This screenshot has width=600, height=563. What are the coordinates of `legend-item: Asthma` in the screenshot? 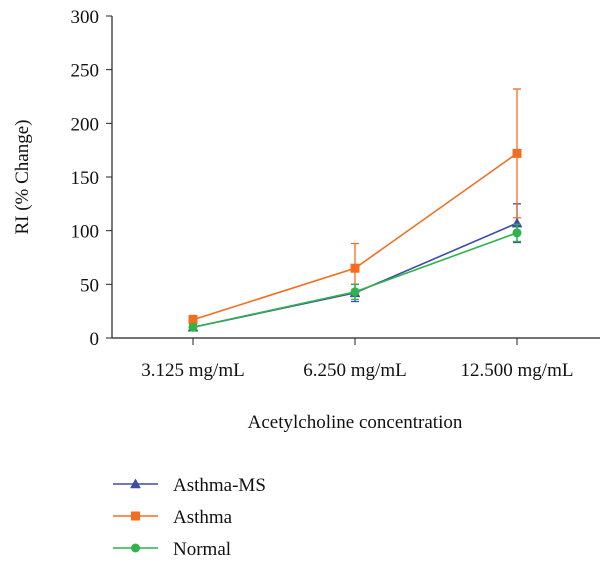 It's located at (173, 517).